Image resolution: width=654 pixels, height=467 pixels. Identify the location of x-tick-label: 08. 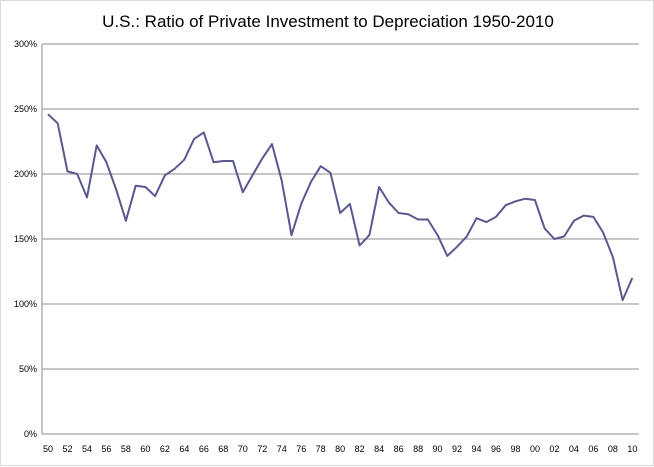
(613, 449).